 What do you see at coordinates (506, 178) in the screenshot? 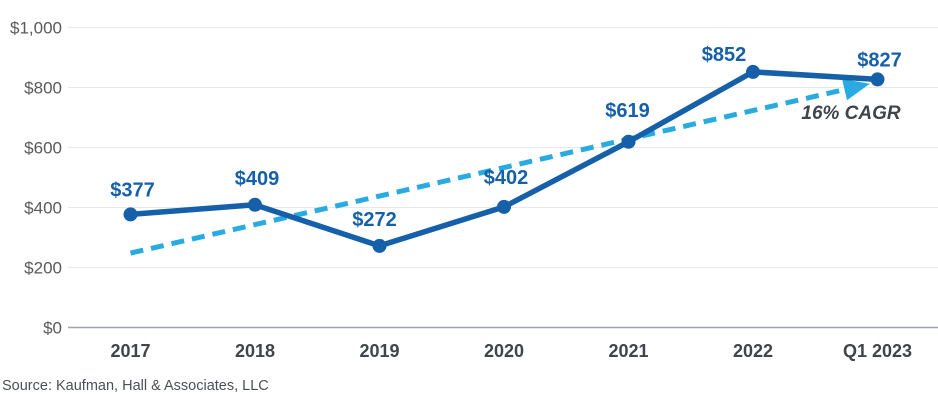
I see `data-label: $402` at bounding box center [506, 178].